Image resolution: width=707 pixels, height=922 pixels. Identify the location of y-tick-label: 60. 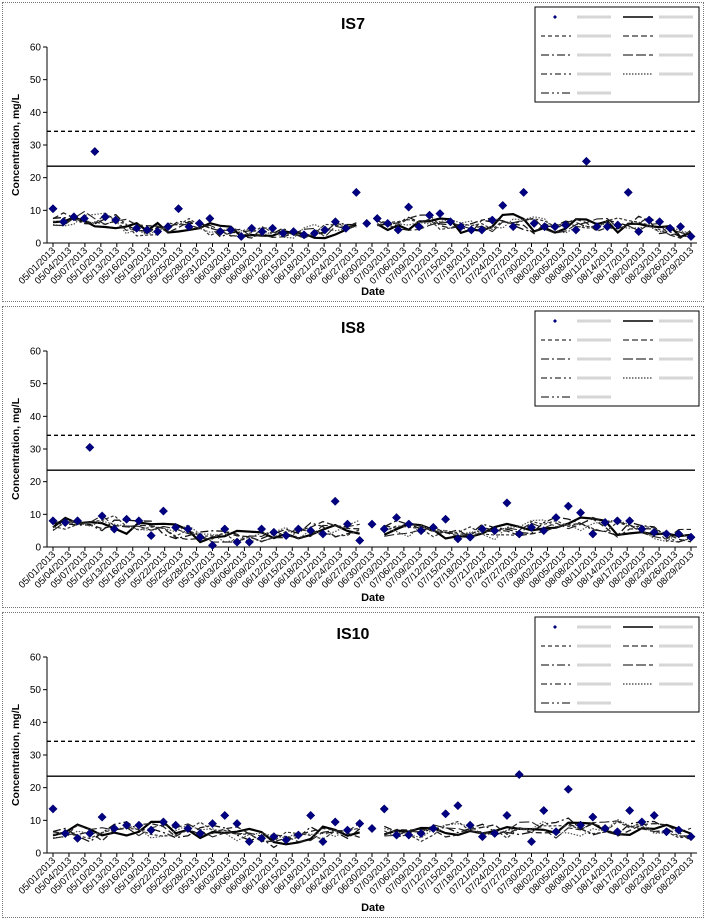
(36, 352).